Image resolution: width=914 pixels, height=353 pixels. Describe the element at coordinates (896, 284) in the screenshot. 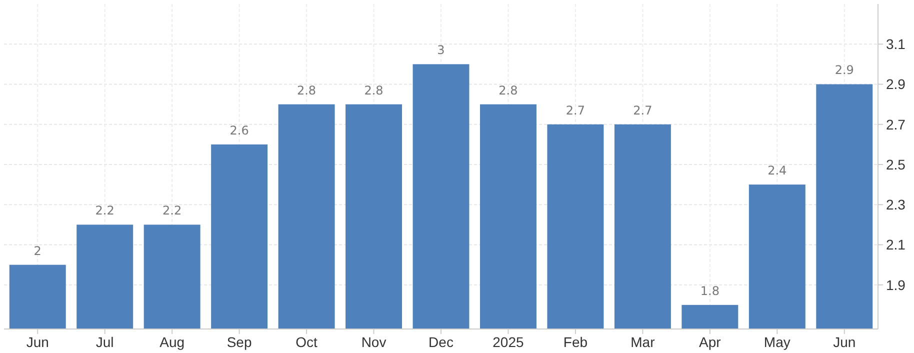

I see `y-tick-label: 1.9` at that location.